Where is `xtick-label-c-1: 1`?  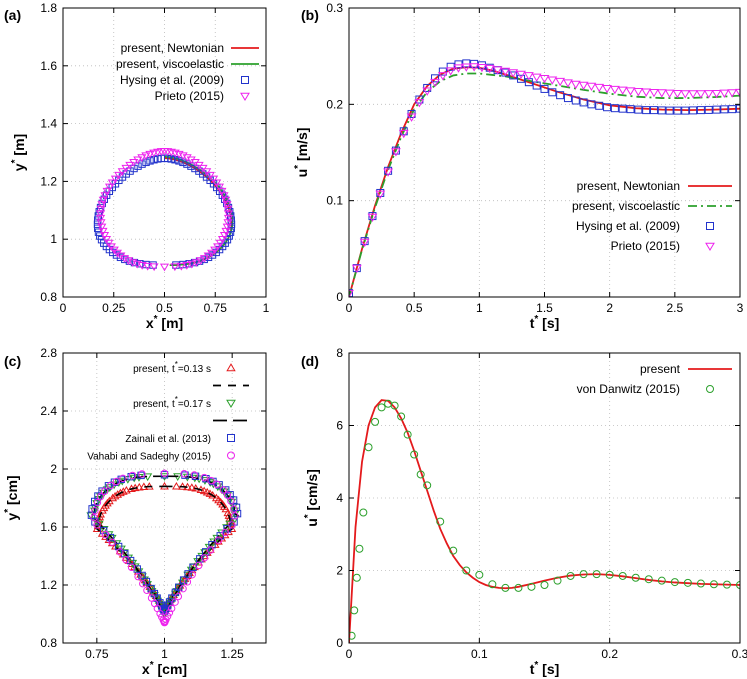
xtick-label-c-1: 1 is located at coordinates (164, 654).